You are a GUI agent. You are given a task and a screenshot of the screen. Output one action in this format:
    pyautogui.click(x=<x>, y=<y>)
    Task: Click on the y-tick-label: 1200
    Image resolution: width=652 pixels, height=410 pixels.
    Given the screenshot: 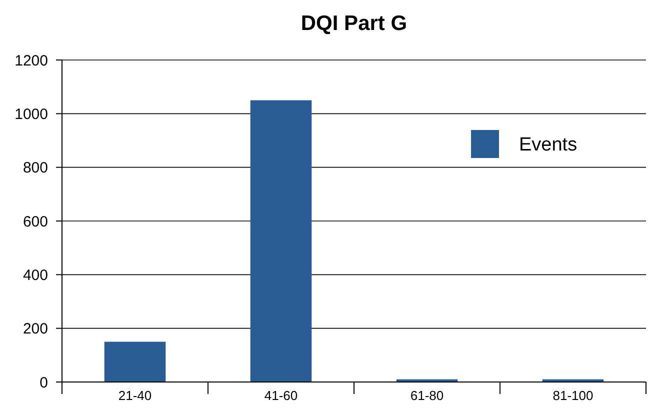 What is the action you would take?
    pyautogui.click(x=31, y=61)
    